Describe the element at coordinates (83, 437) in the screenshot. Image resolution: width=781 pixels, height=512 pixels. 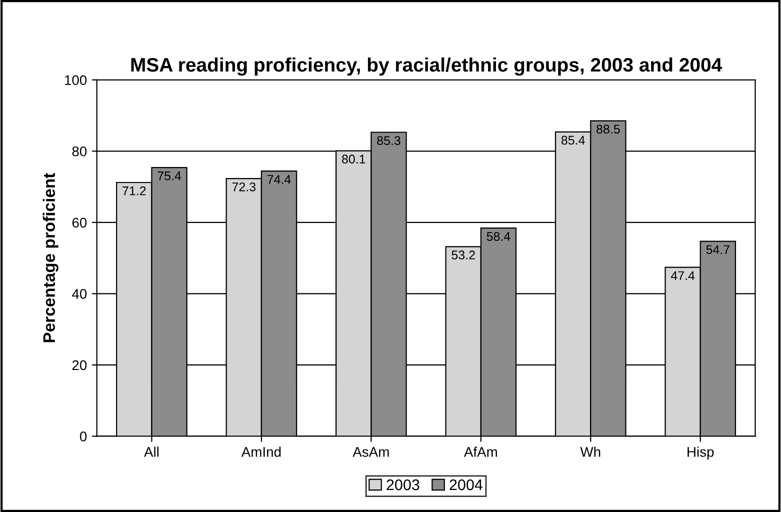
I see `y-tick-label: 0` at that location.